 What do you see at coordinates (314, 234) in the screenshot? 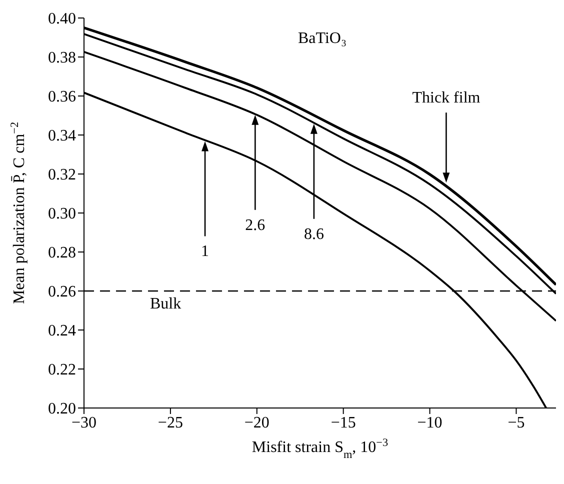
I see `annotation: 8.6` at bounding box center [314, 234].